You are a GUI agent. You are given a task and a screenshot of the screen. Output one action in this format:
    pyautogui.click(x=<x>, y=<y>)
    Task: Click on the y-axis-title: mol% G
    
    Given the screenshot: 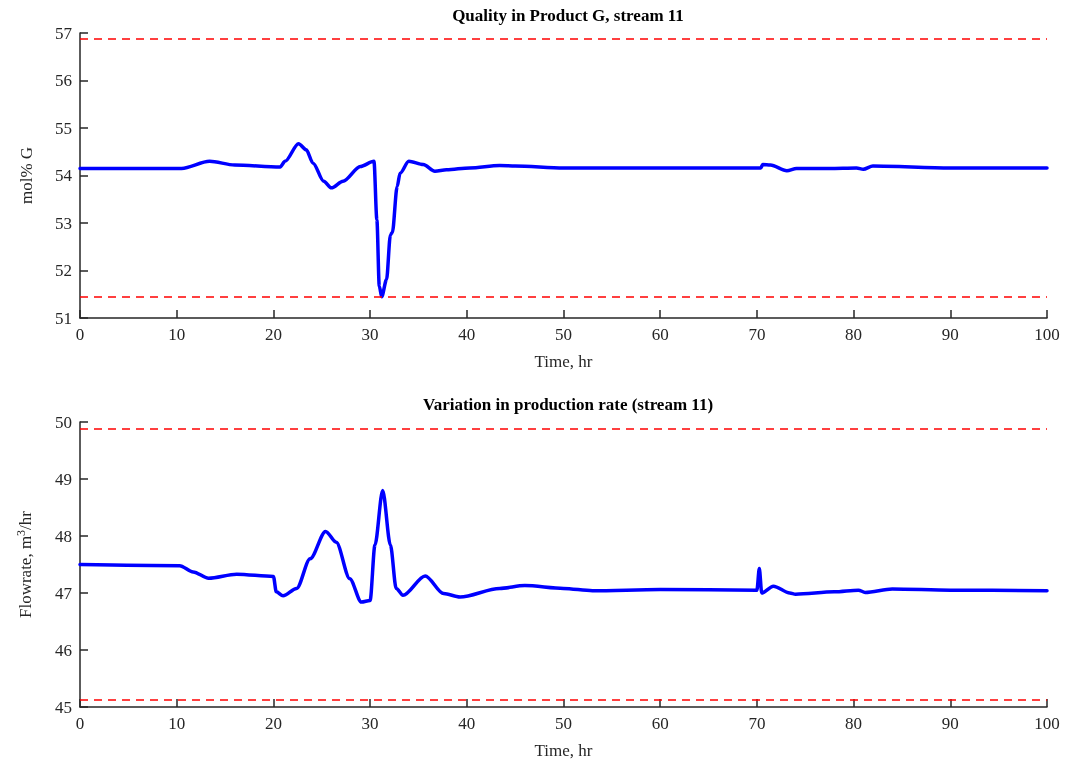 What is the action you would take?
    pyautogui.click(x=26, y=175)
    